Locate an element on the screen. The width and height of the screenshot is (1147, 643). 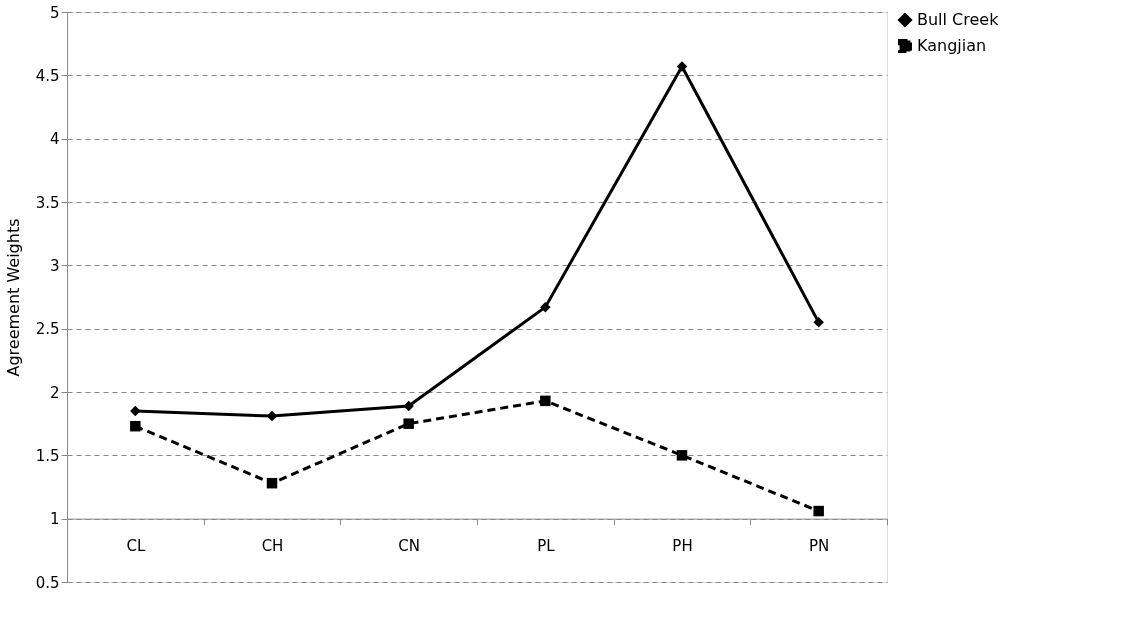
y-tick-label: 2 is located at coordinates (54, 392).